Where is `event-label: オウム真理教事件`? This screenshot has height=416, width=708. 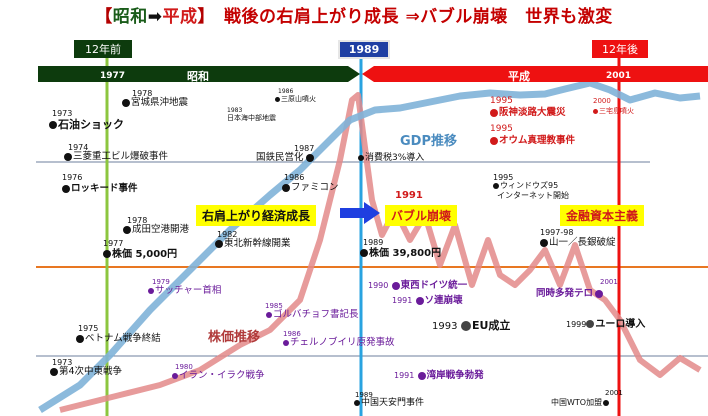 event-label: オウム真理教事件 is located at coordinates (537, 140).